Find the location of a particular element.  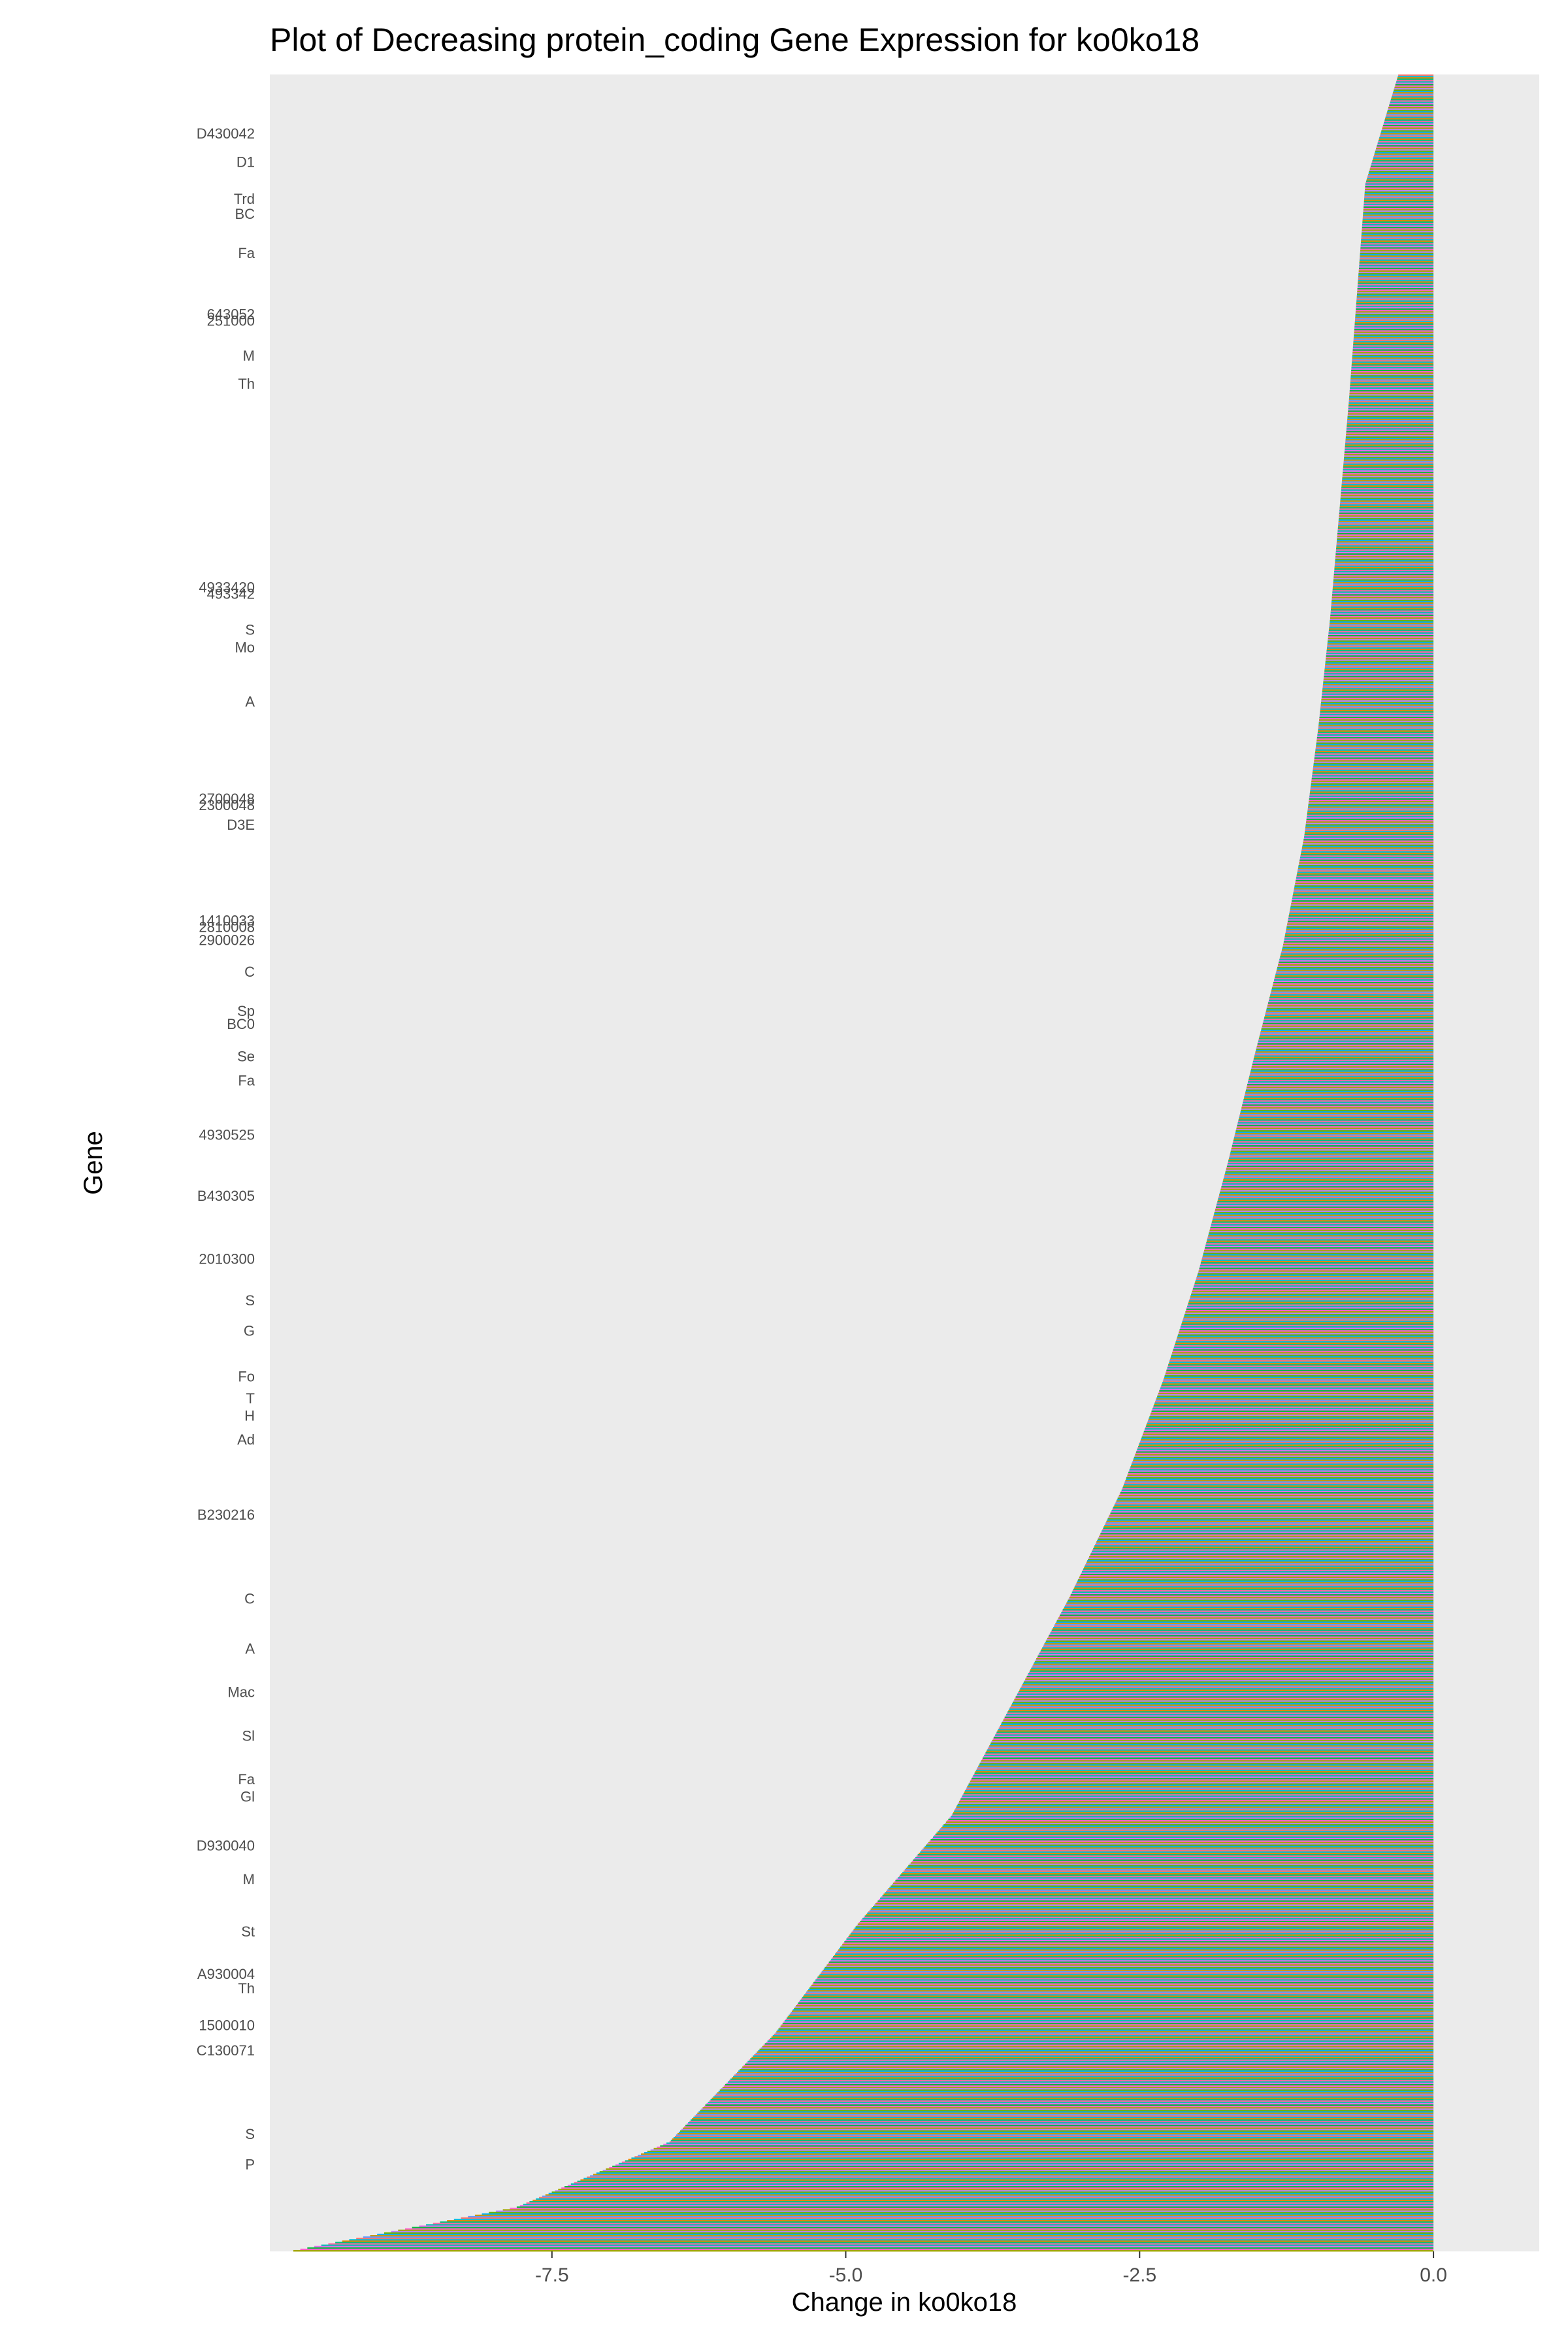

gene-tick-label: G is located at coordinates (249, 1331).